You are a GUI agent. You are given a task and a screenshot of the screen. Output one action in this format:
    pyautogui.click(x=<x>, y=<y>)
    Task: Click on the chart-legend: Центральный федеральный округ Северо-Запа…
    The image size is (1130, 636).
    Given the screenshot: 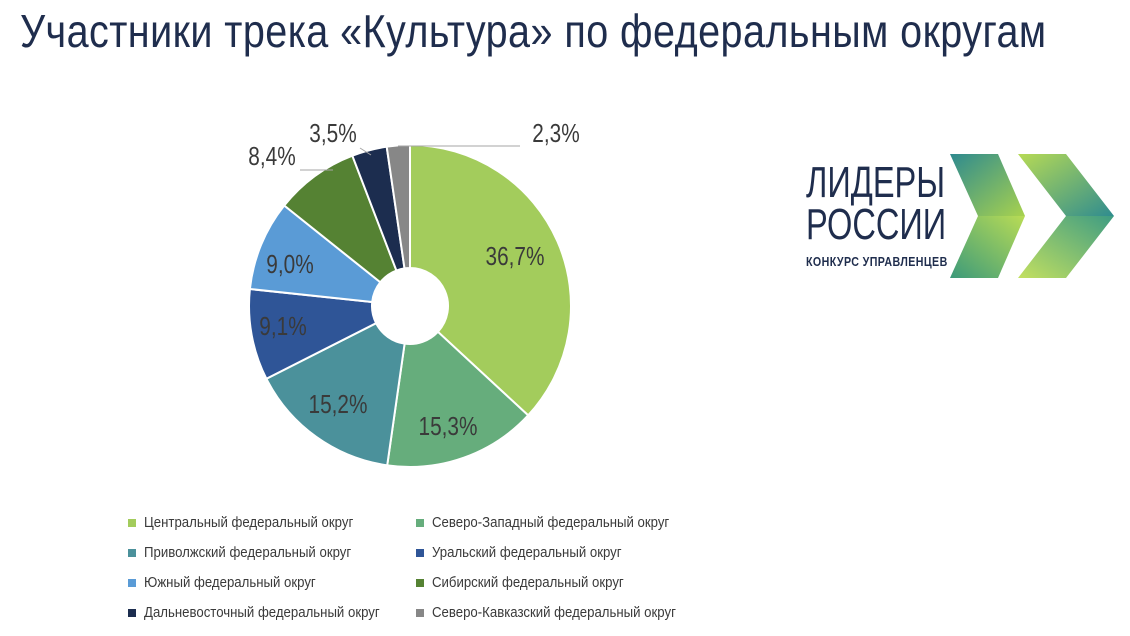 What is the action you would take?
    pyautogui.click(x=422, y=567)
    